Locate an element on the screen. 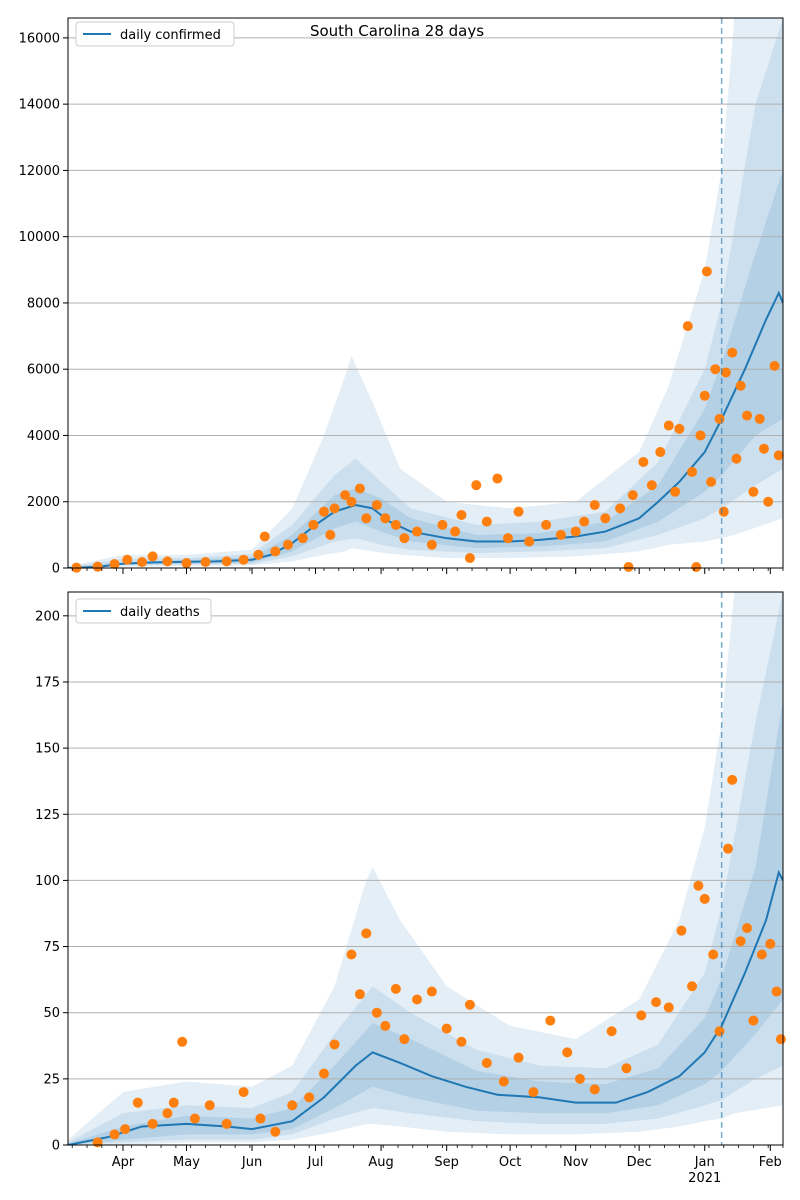 The width and height of the screenshot is (800, 1200). y-tick-label: 10000 is located at coordinates (39, 237).